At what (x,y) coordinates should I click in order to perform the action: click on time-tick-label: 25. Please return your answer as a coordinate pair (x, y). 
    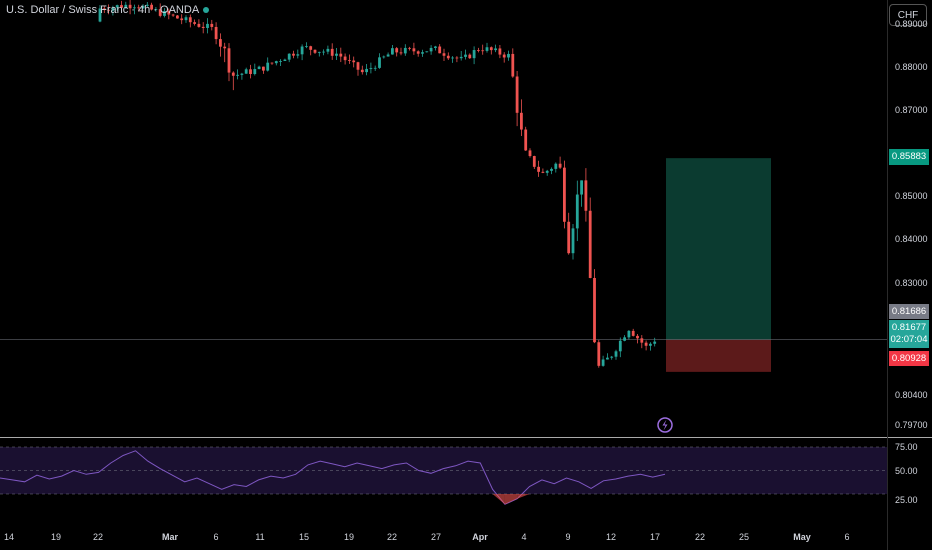
    Looking at the image, I should click on (744, 537).